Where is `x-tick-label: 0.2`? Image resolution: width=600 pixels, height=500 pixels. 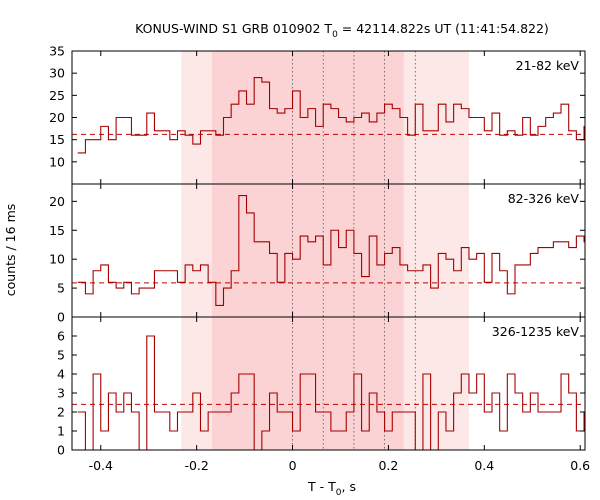
x-tick-label: 0.2 is located at coordinates (388, 465).